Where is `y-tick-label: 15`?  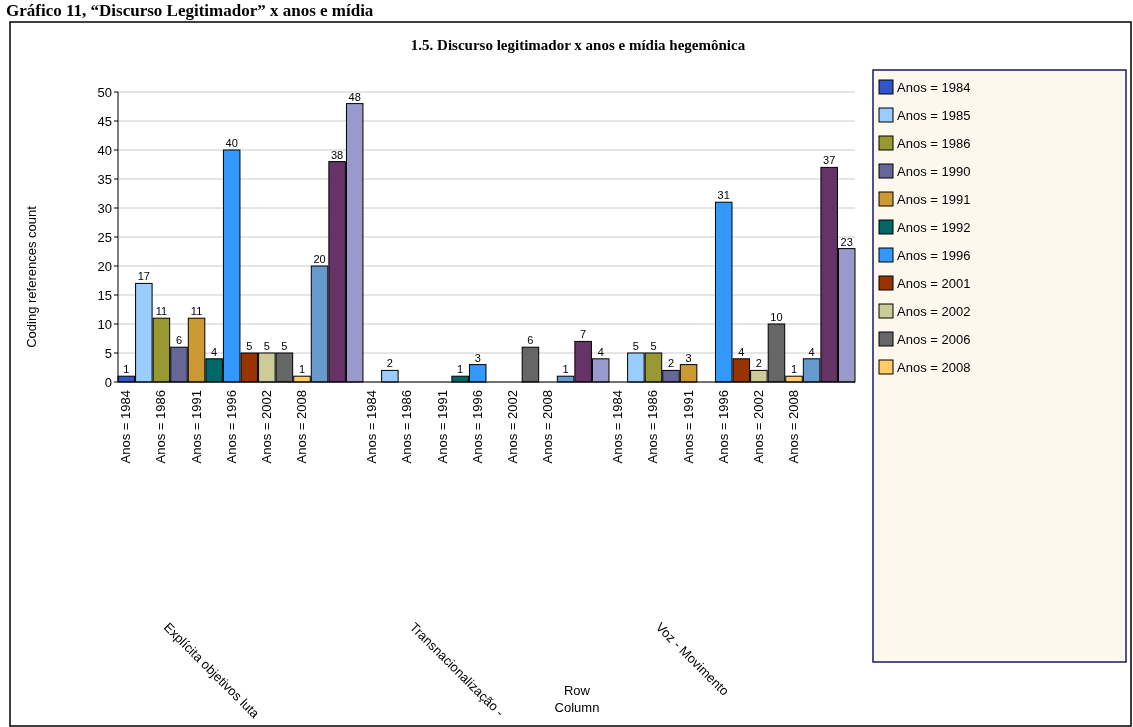 y-tick-label: 15 is located at coordinates (104, 295).